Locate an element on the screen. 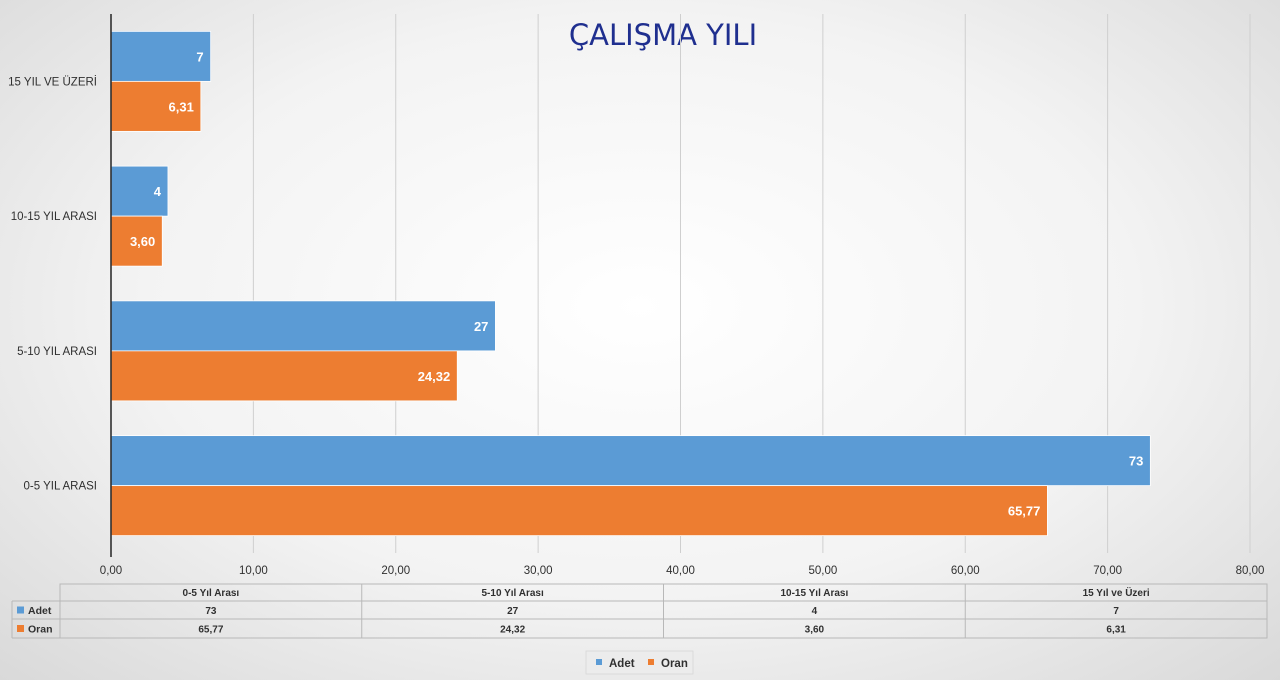  data-label: 6,31 is located at coordinates (181, 106).